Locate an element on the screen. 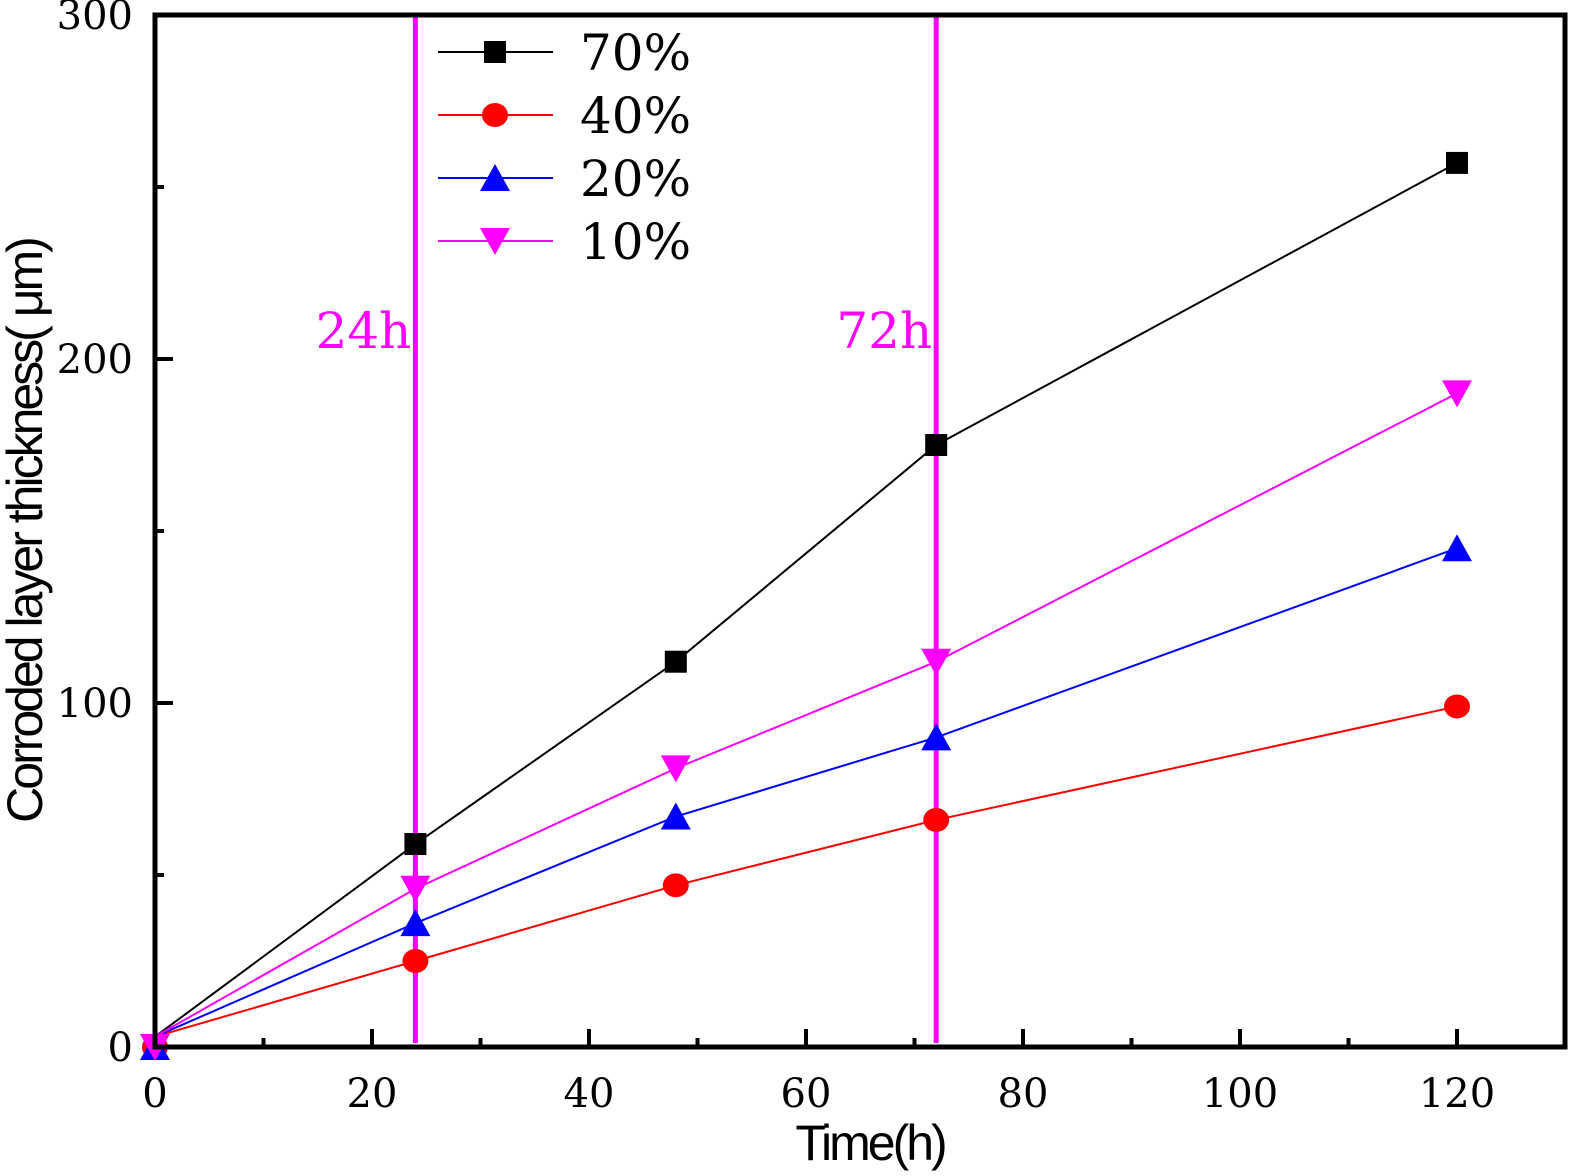  annotation-label-24h: 24h is located at coordinates (364, 331).